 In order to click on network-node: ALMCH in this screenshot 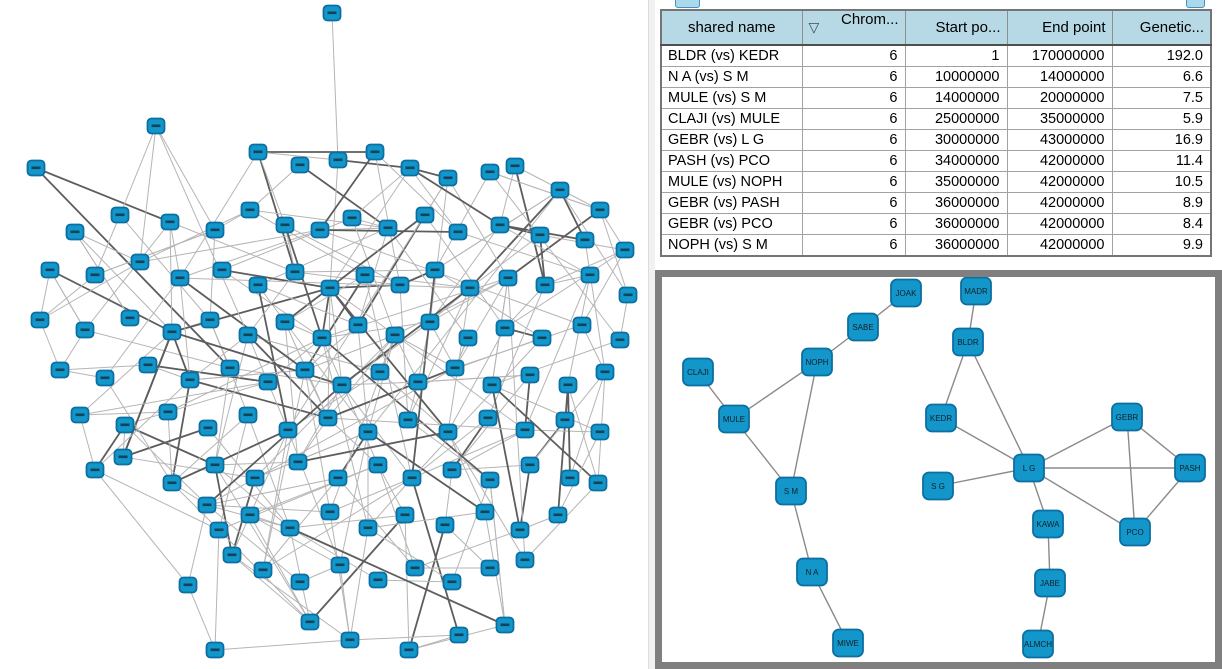, I will do `click(1038, 644)`.